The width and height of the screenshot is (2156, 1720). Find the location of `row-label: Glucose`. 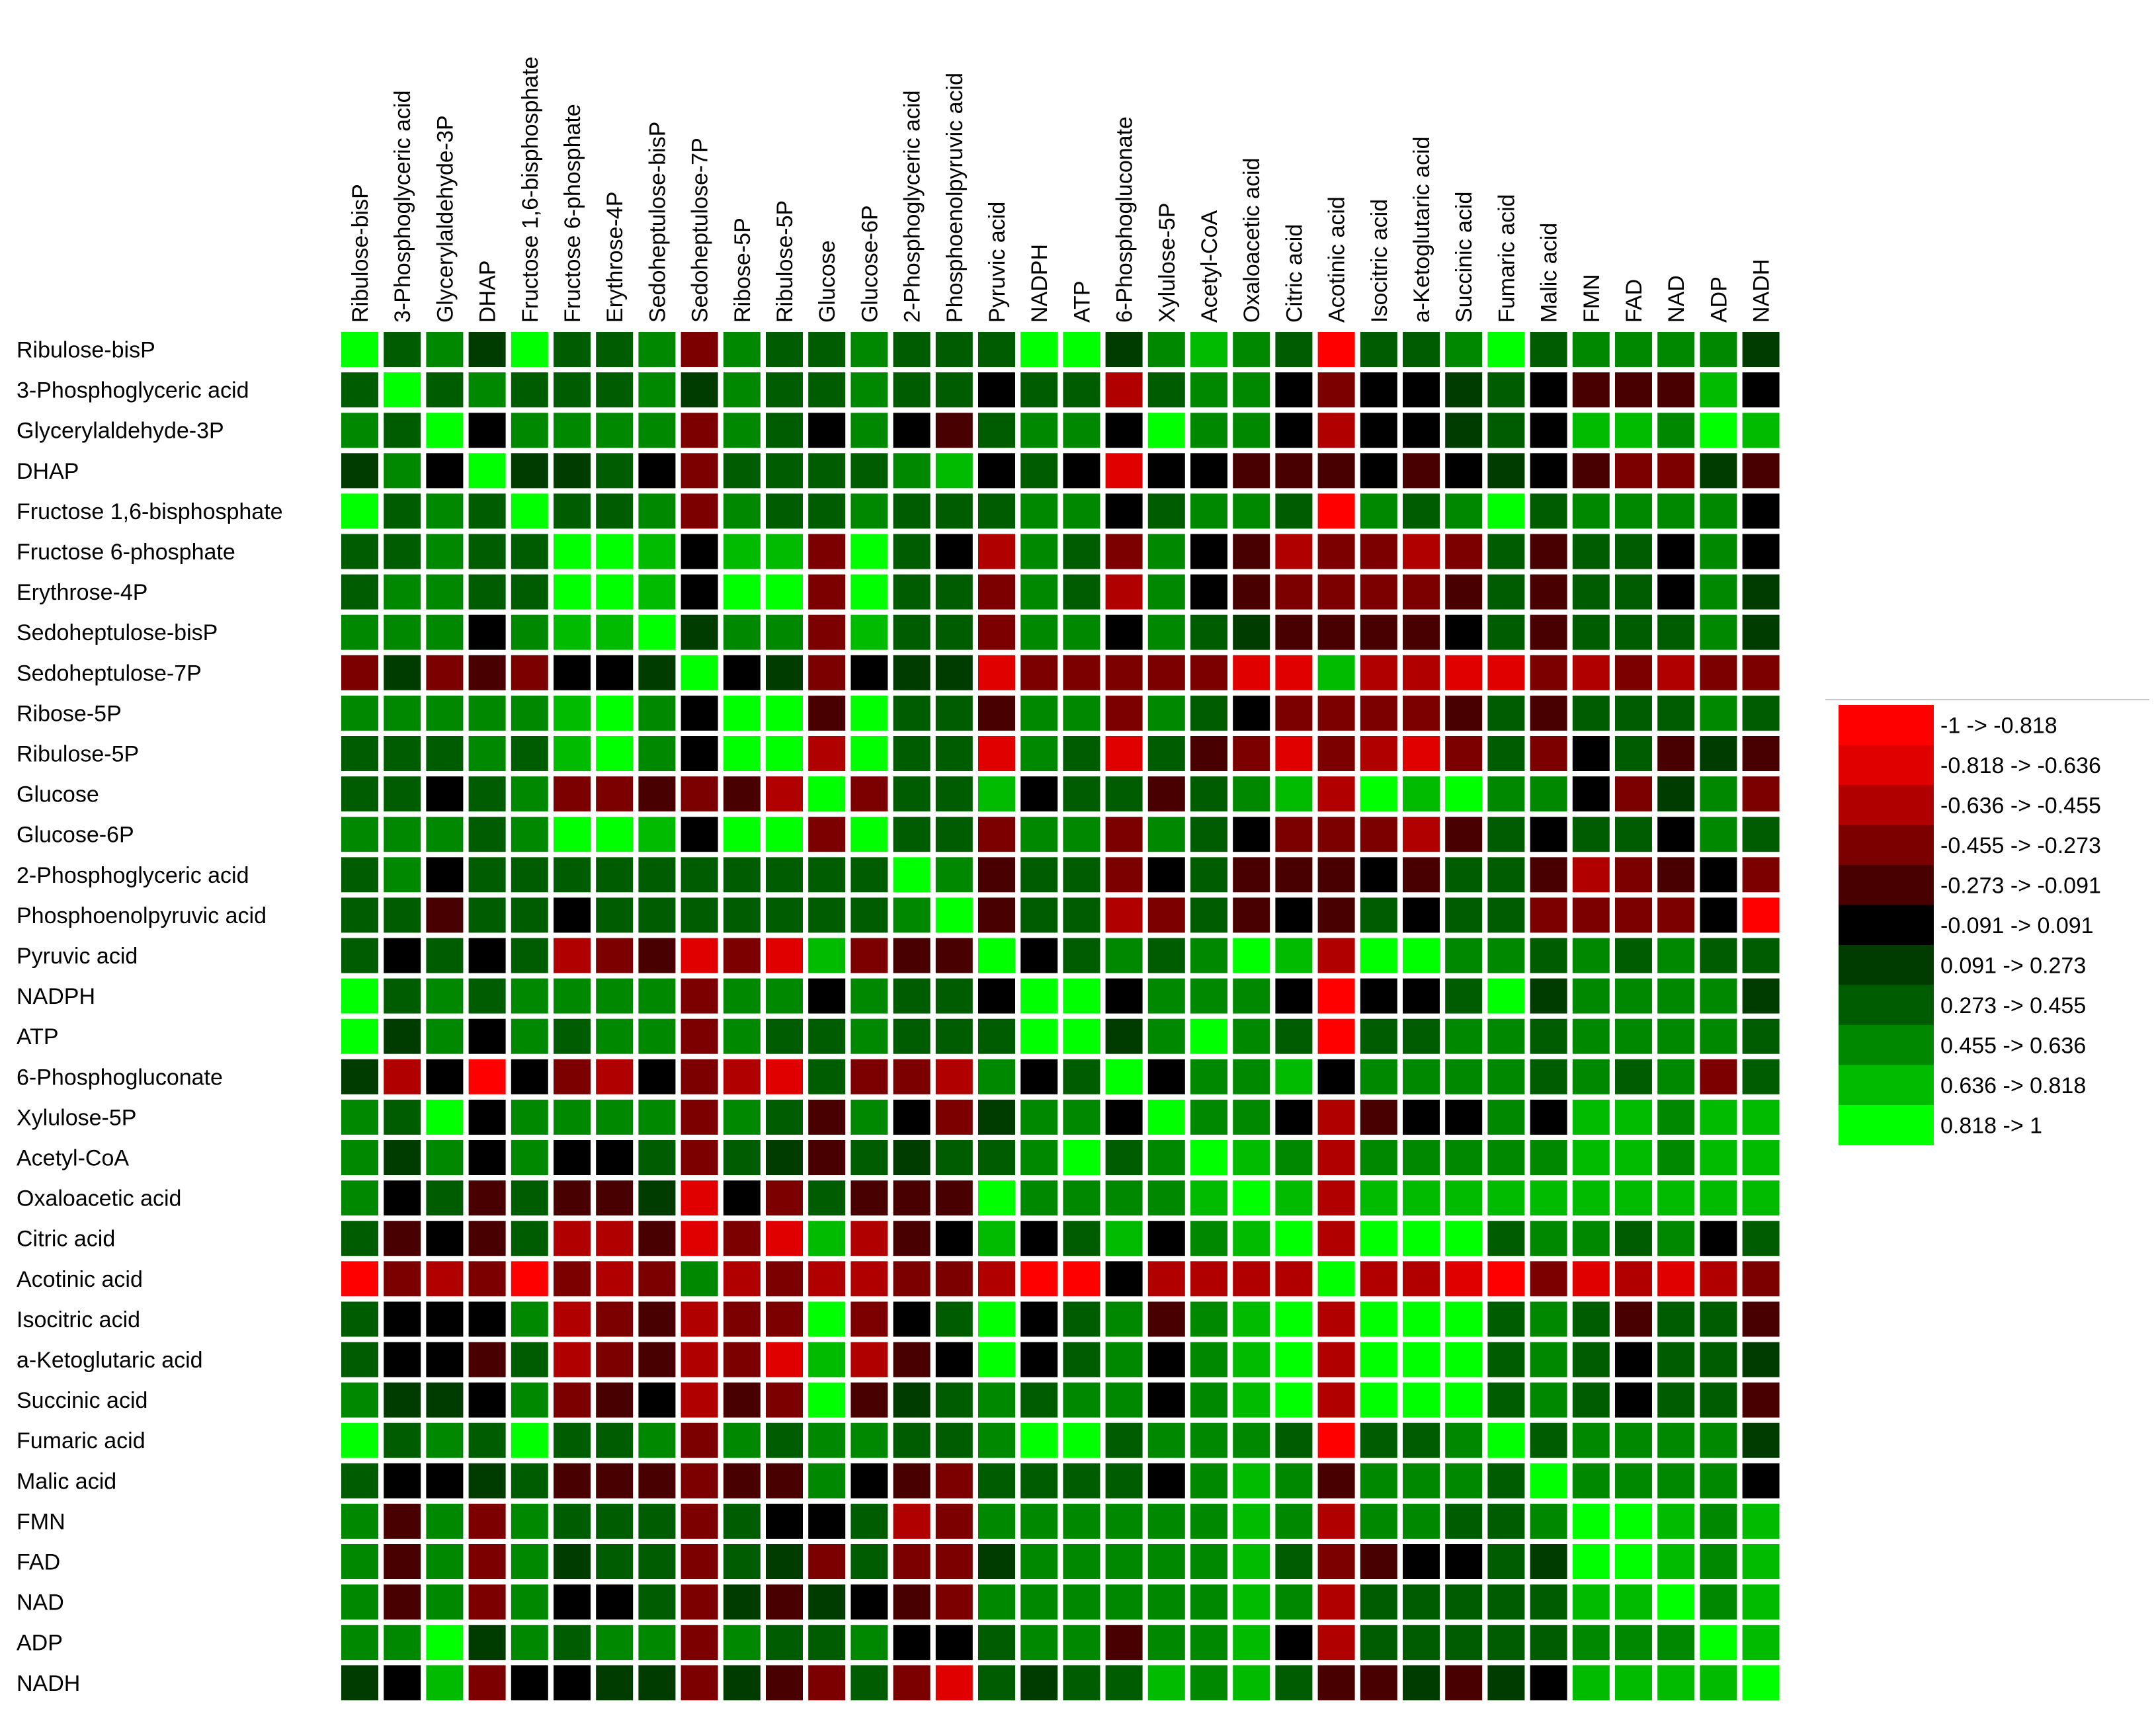

row-label: Glucose is located at coordinates (58, 794).